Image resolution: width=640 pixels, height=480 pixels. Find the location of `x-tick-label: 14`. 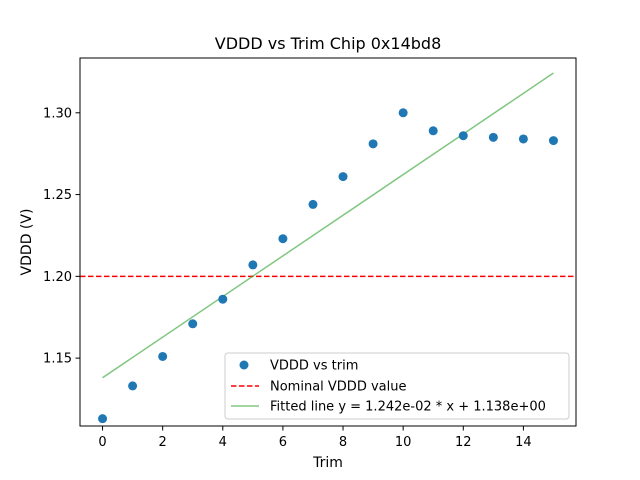

x-tick-label: 14 is located at coordinates (523, 442).